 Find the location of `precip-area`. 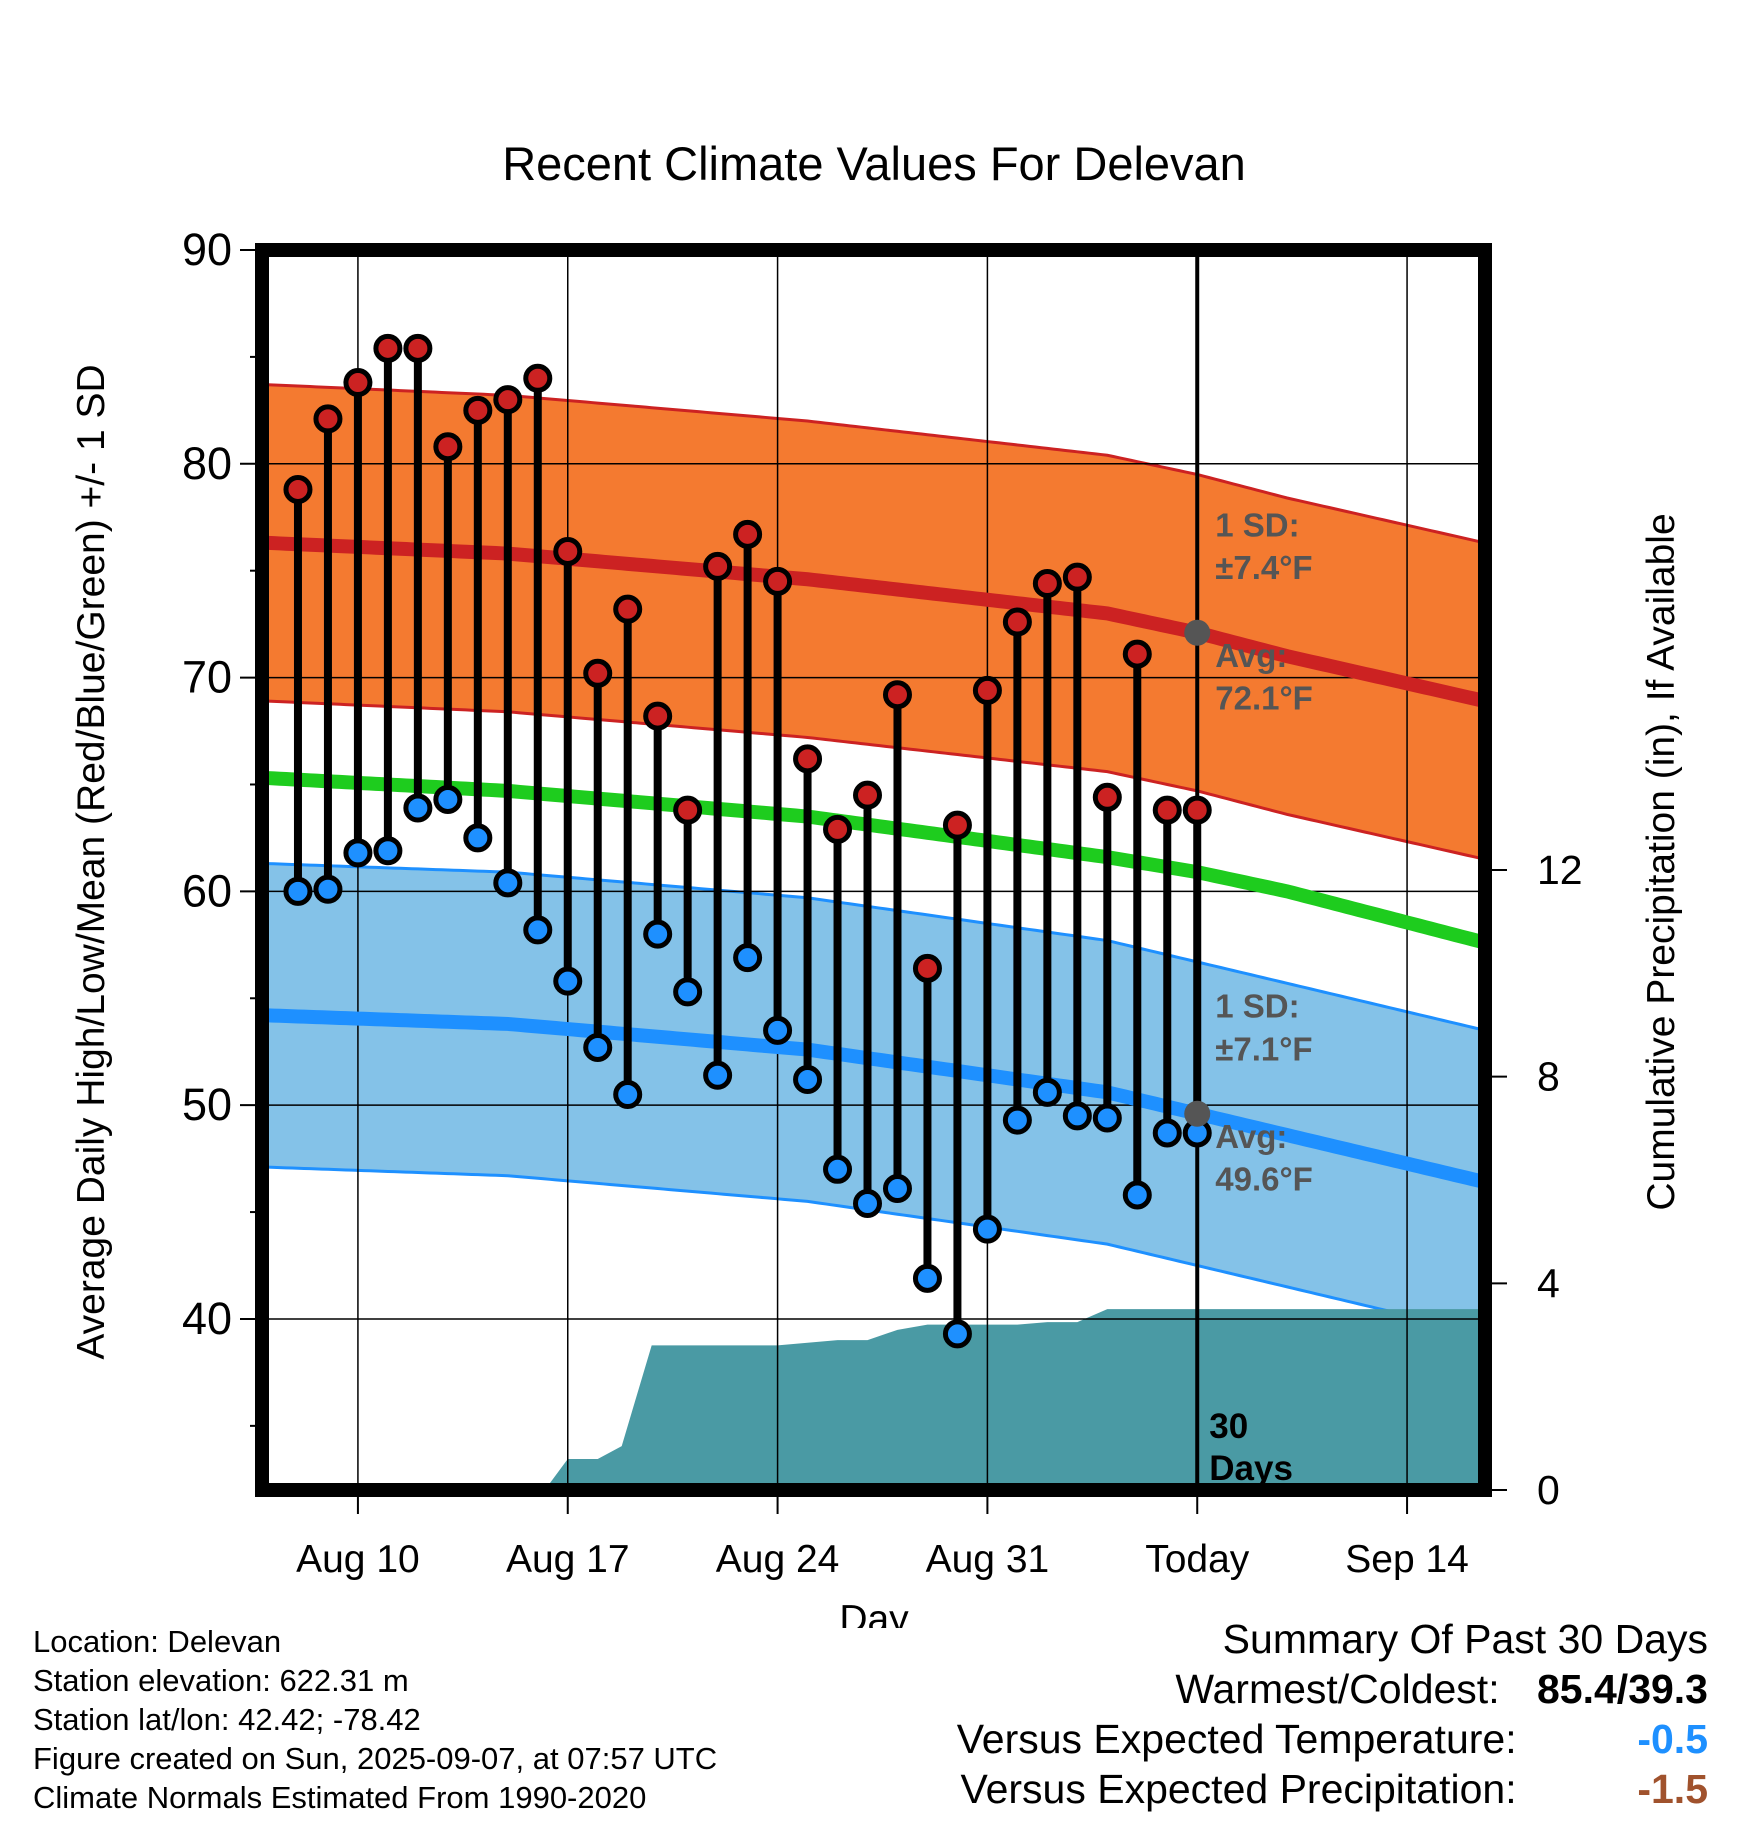

precip-area is located at coordinates (1011, 1399).